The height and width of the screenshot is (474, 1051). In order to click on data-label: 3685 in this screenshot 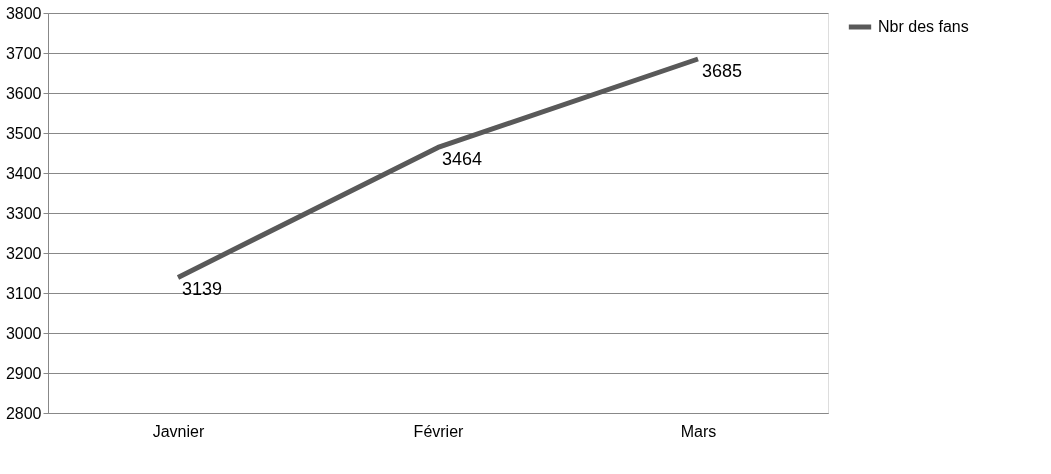, I will do `click(722, 71)`.